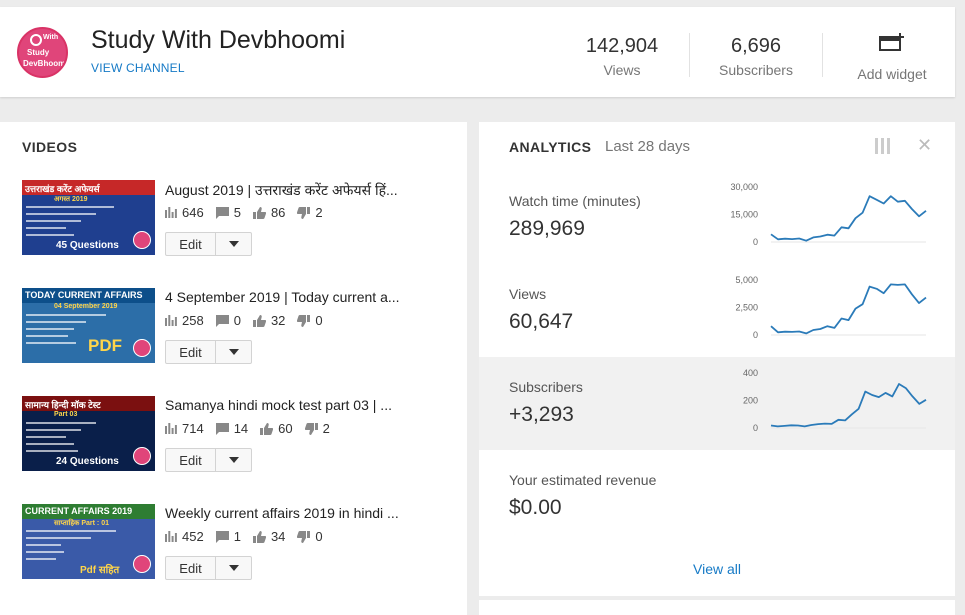  What do you see at coordinates (269, 536) in the screenshot?
I see `likes-stat: 34` at bounding box center [269, 536].